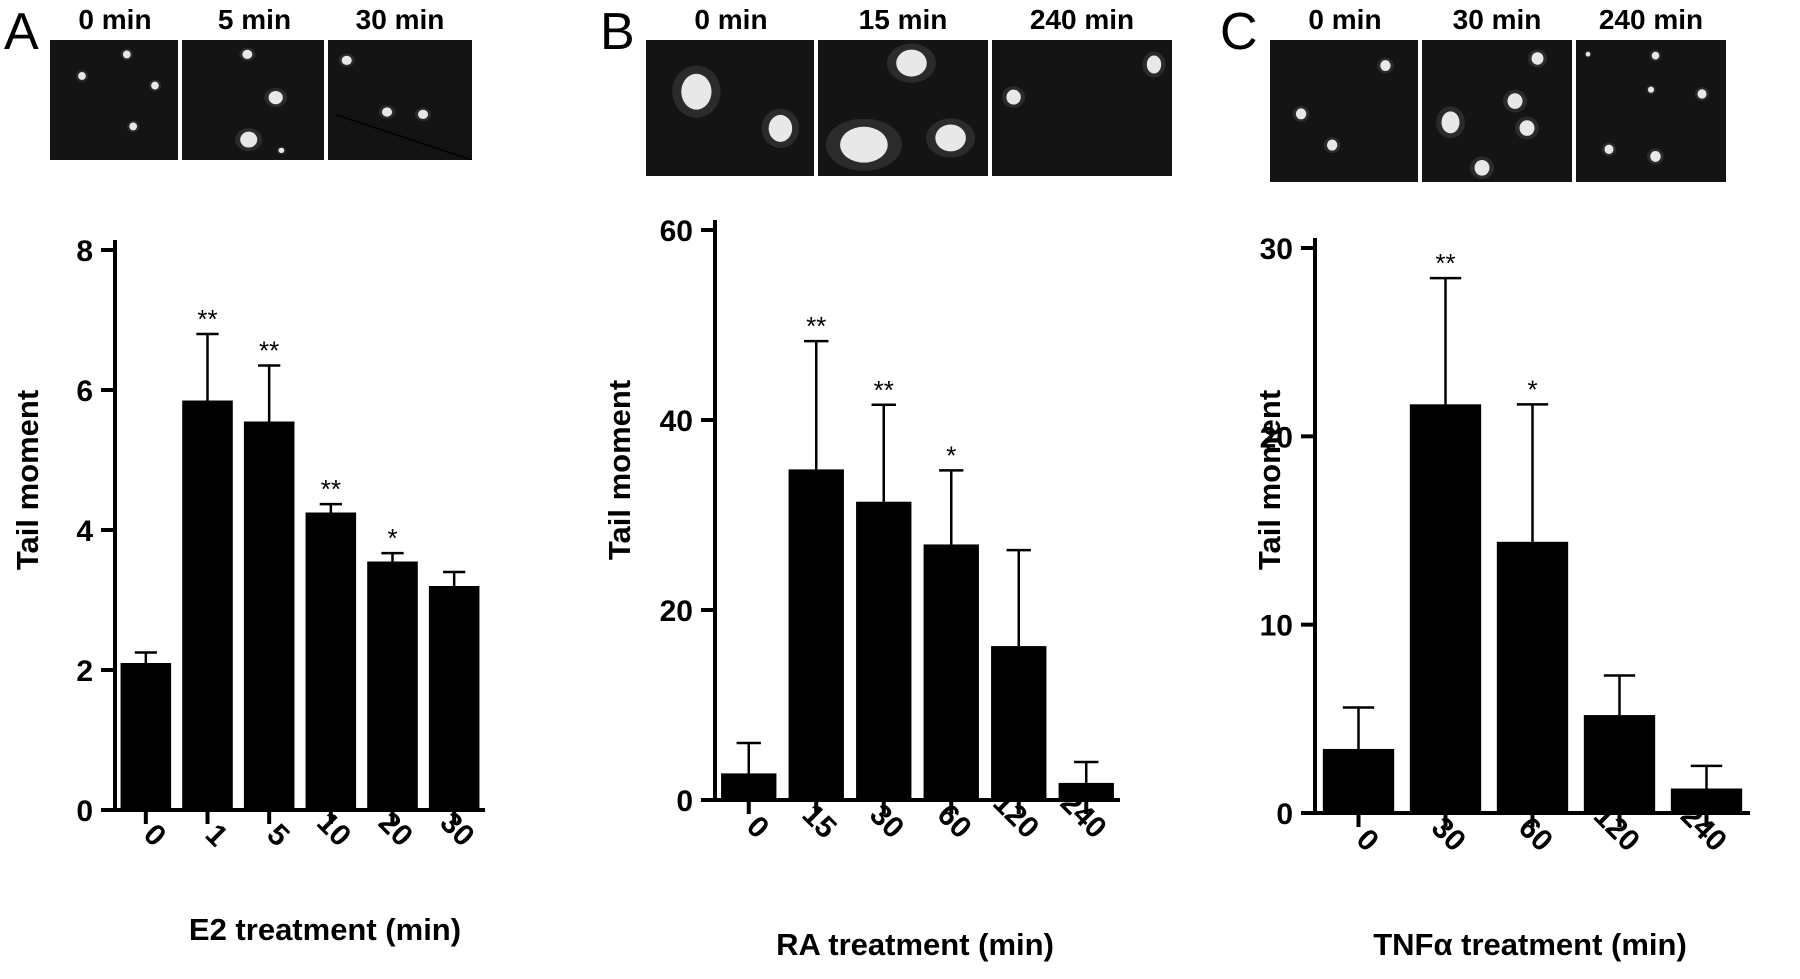  I want to click on y-tick-label: 8, so click(84, 251).